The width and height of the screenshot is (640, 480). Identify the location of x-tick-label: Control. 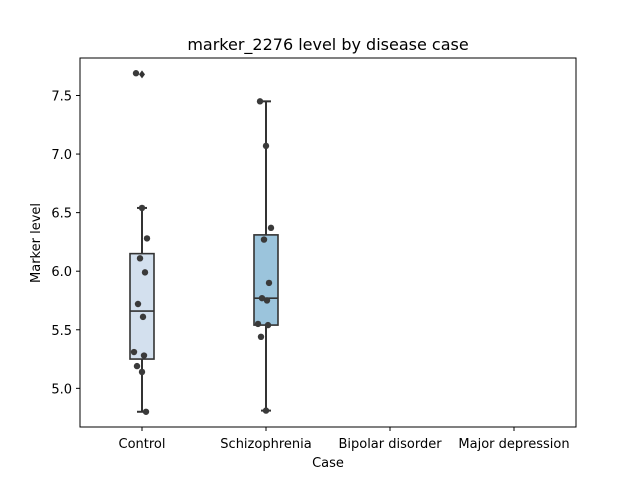
(142, 444).